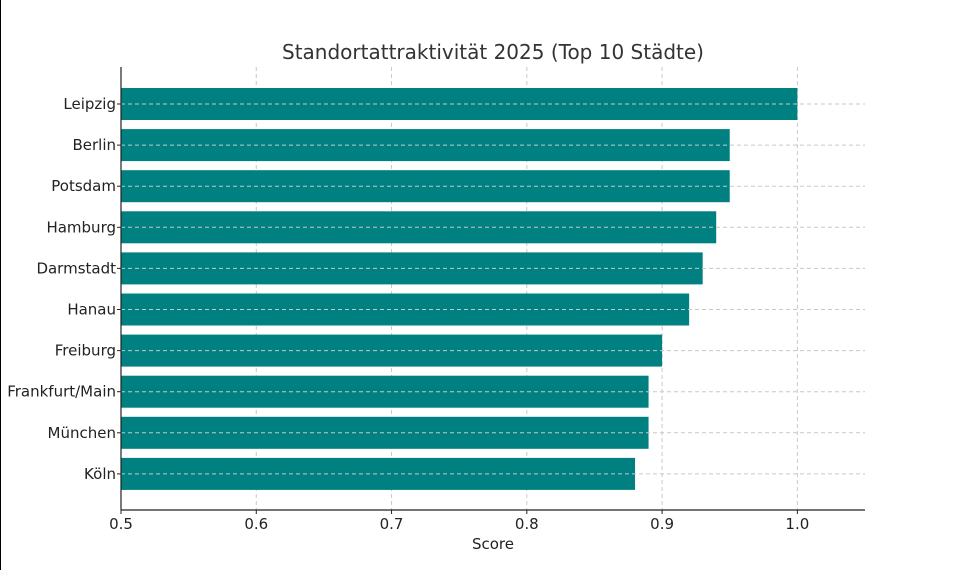 Image resolution: width=953 pixels, height=570 pixels. What do you see at coordinates (94, 145) in the screenshot?
I see `y-tick-label: Berlin` at bounding box center [94, 145].